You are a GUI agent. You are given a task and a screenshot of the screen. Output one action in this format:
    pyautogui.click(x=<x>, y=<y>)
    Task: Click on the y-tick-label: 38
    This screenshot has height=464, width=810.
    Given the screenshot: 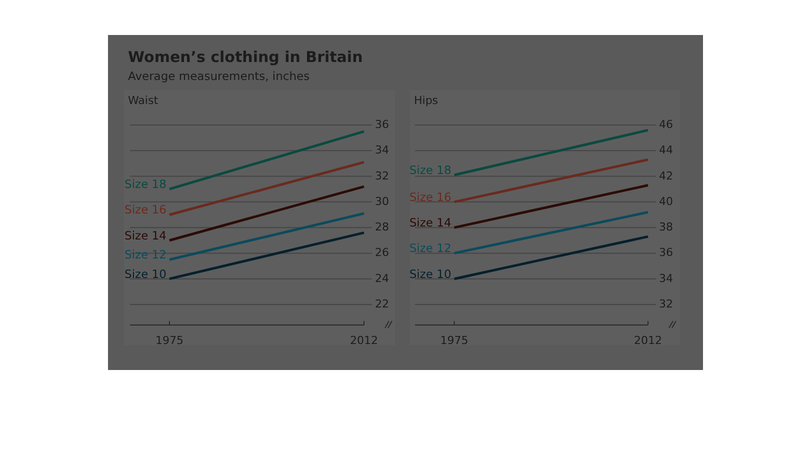 What is the action you would take?
    pyautogui.click(x=666, y=227)
    